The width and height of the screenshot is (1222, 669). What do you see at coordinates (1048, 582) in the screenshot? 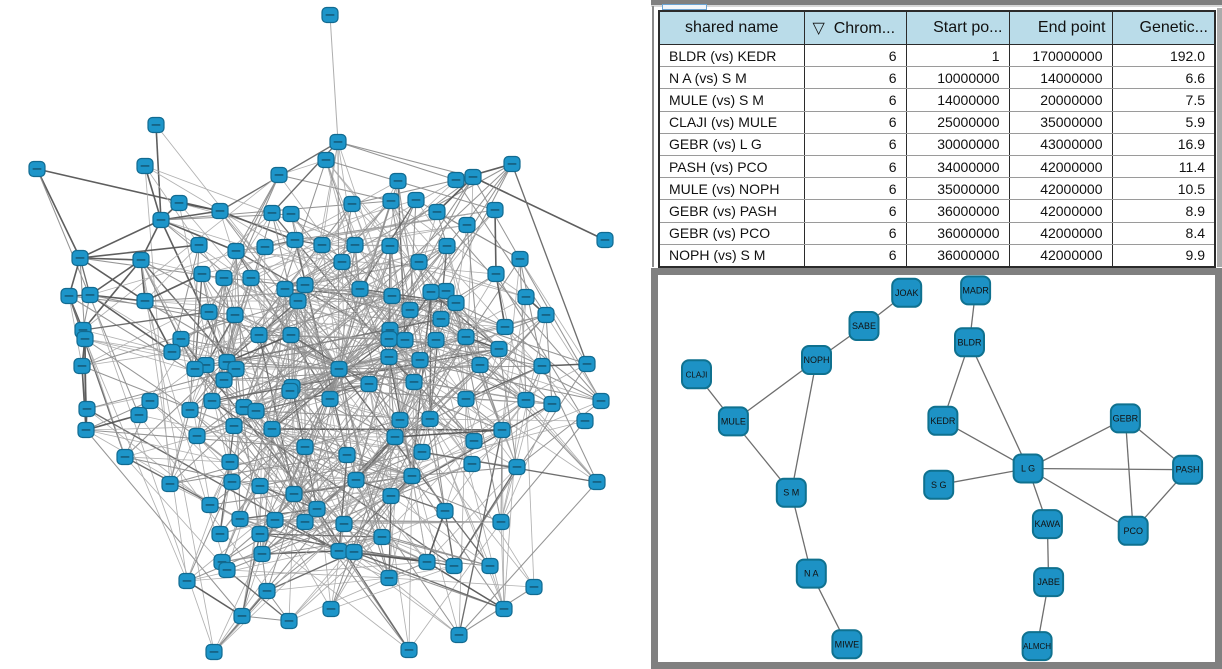
I see `svg-text: JABE` at bounding box center [1048, 582].